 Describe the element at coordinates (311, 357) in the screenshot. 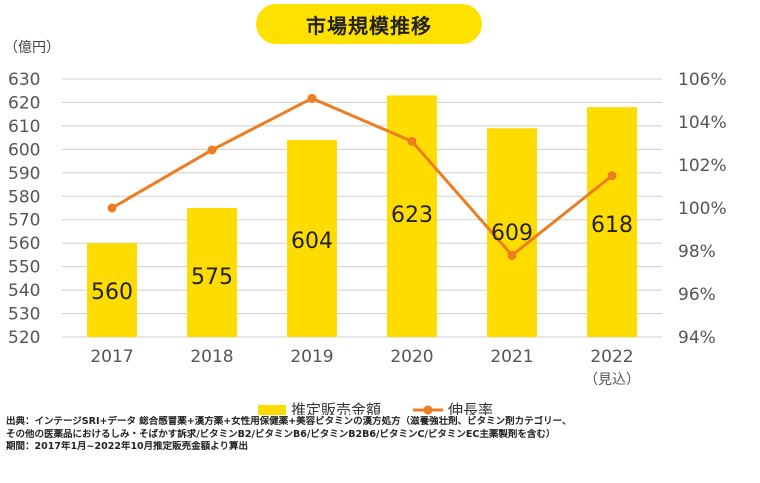

I see `x-tick-label: 2019` at that location.